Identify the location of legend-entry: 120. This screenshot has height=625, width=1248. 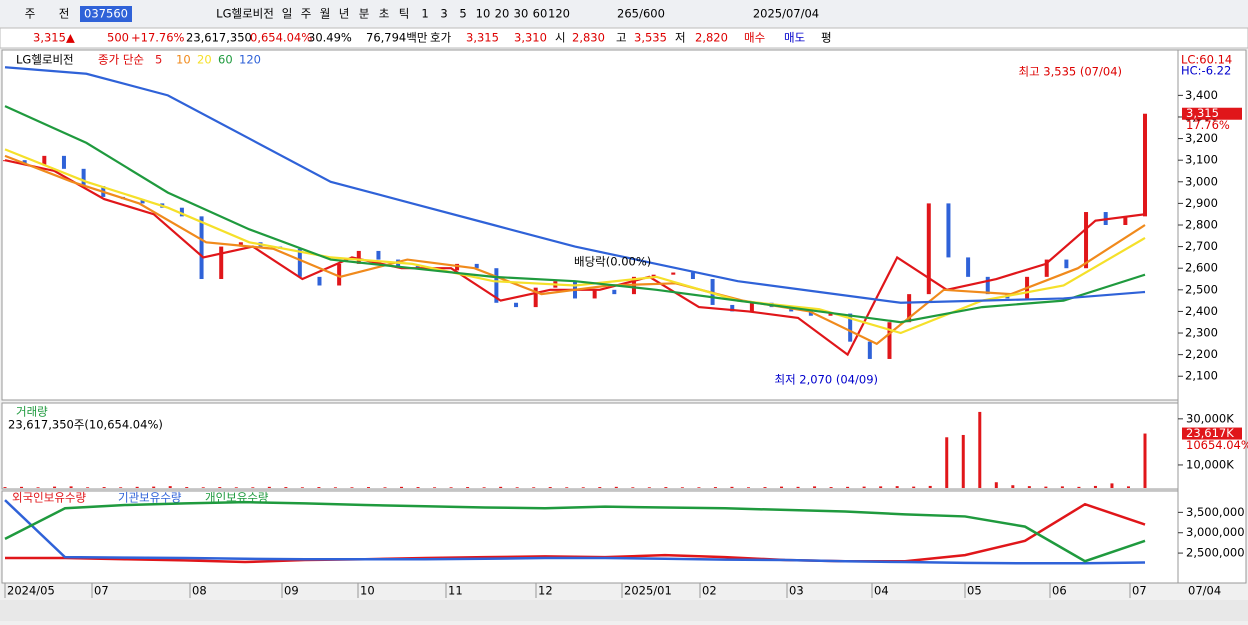
(250, 60).